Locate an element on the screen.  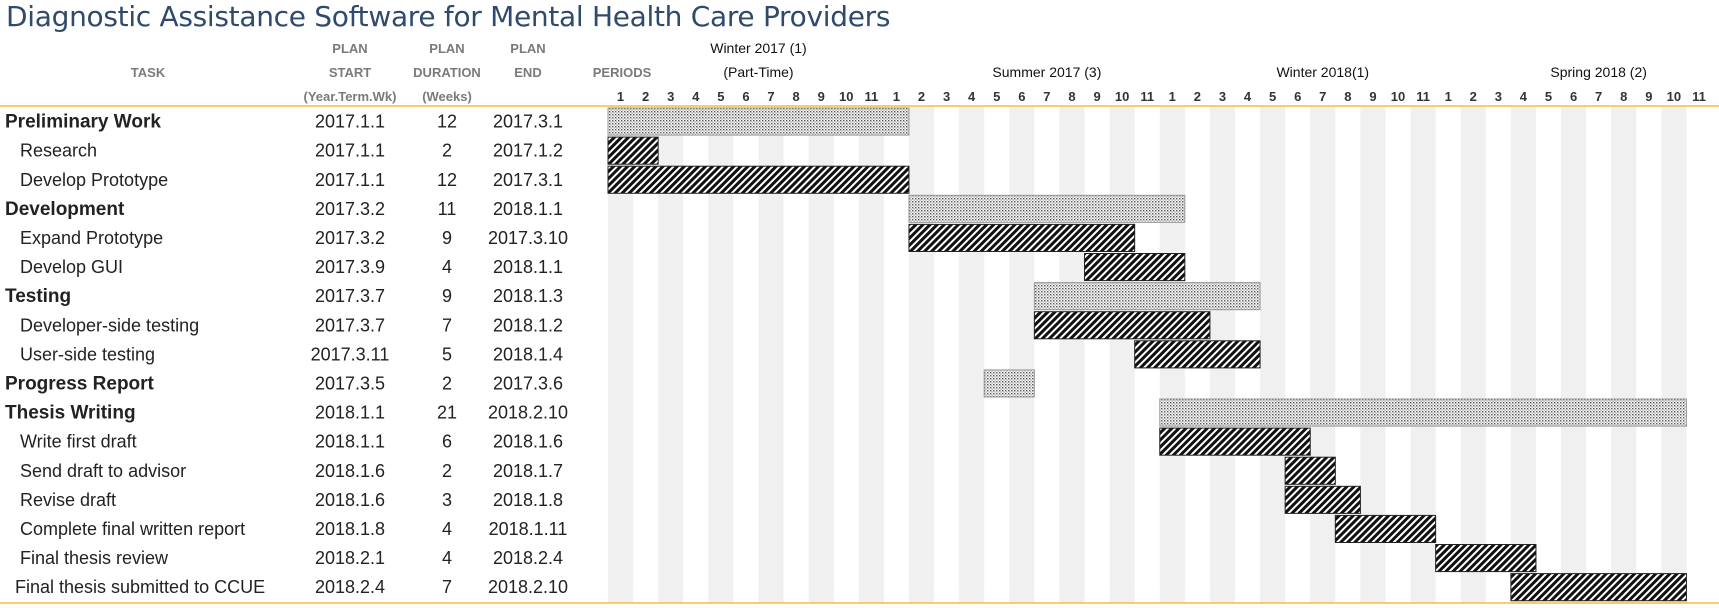
task-name: Final thesis review is located at coordinates (94, 558).